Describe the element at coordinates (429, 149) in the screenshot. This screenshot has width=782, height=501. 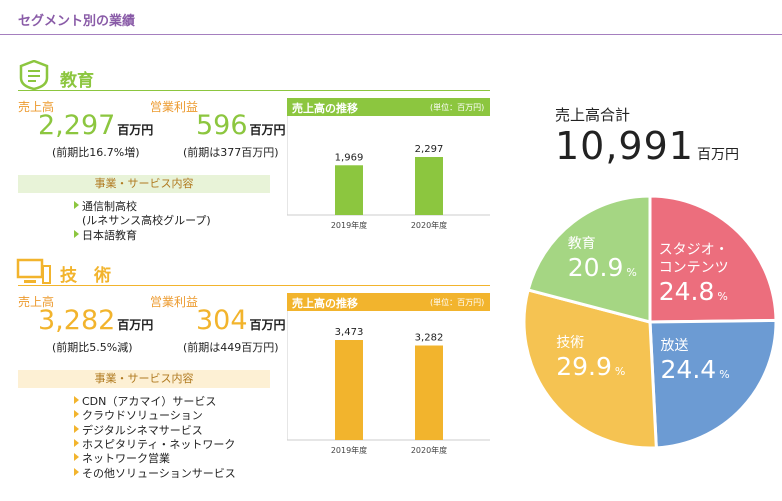
I see `value-label: 2,297` at that location.